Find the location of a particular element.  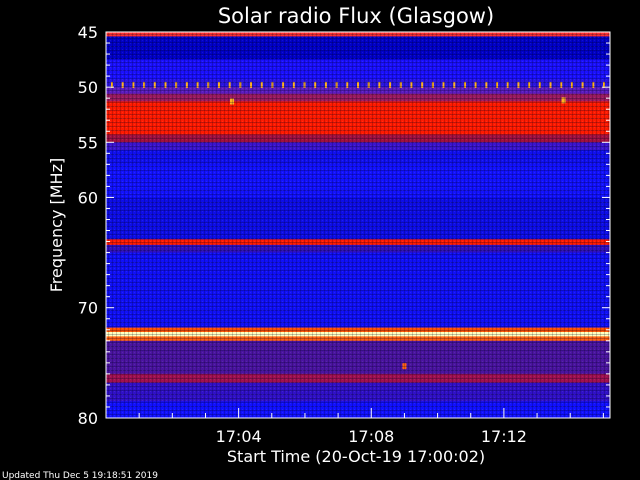

x-tick-label: 17:04 is located at coordinates (239, 436).